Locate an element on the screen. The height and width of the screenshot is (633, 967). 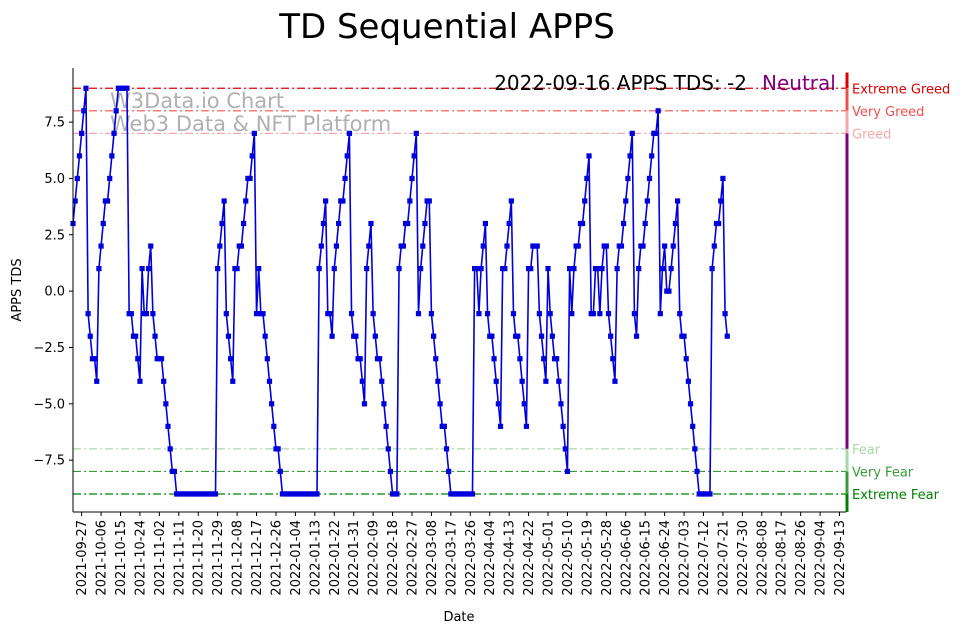
x-tick-label: 2021-11-11 is located at coordinates (179, 558).